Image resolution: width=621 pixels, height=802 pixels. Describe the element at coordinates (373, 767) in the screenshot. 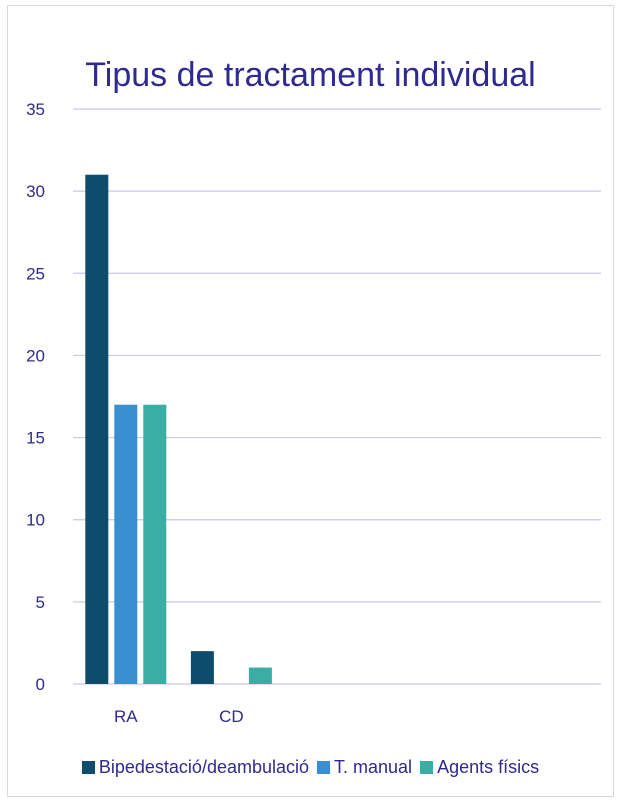

I see `legend-label: T. manual` at that location.